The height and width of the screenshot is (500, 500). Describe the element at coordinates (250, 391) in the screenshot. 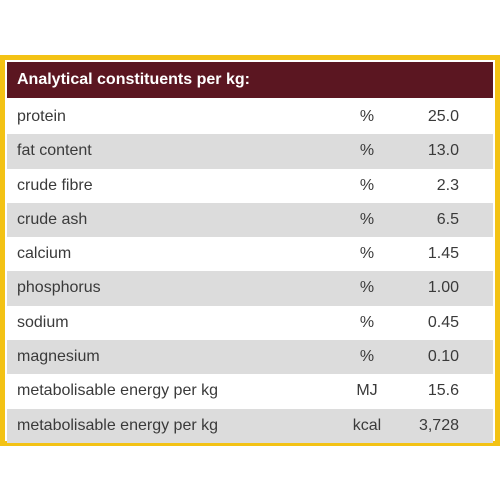

I see `table-row: metabolisable energy per kg MJ 15.6` at that location.